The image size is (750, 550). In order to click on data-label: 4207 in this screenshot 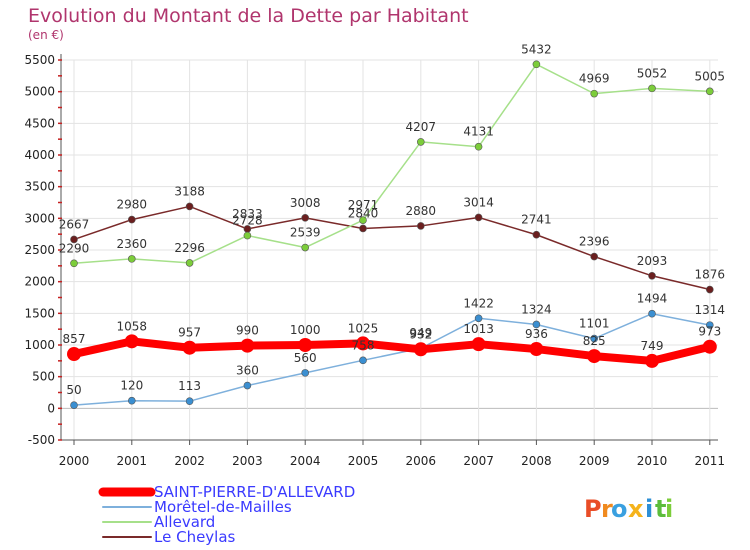, I will do `click(421, 127)`.